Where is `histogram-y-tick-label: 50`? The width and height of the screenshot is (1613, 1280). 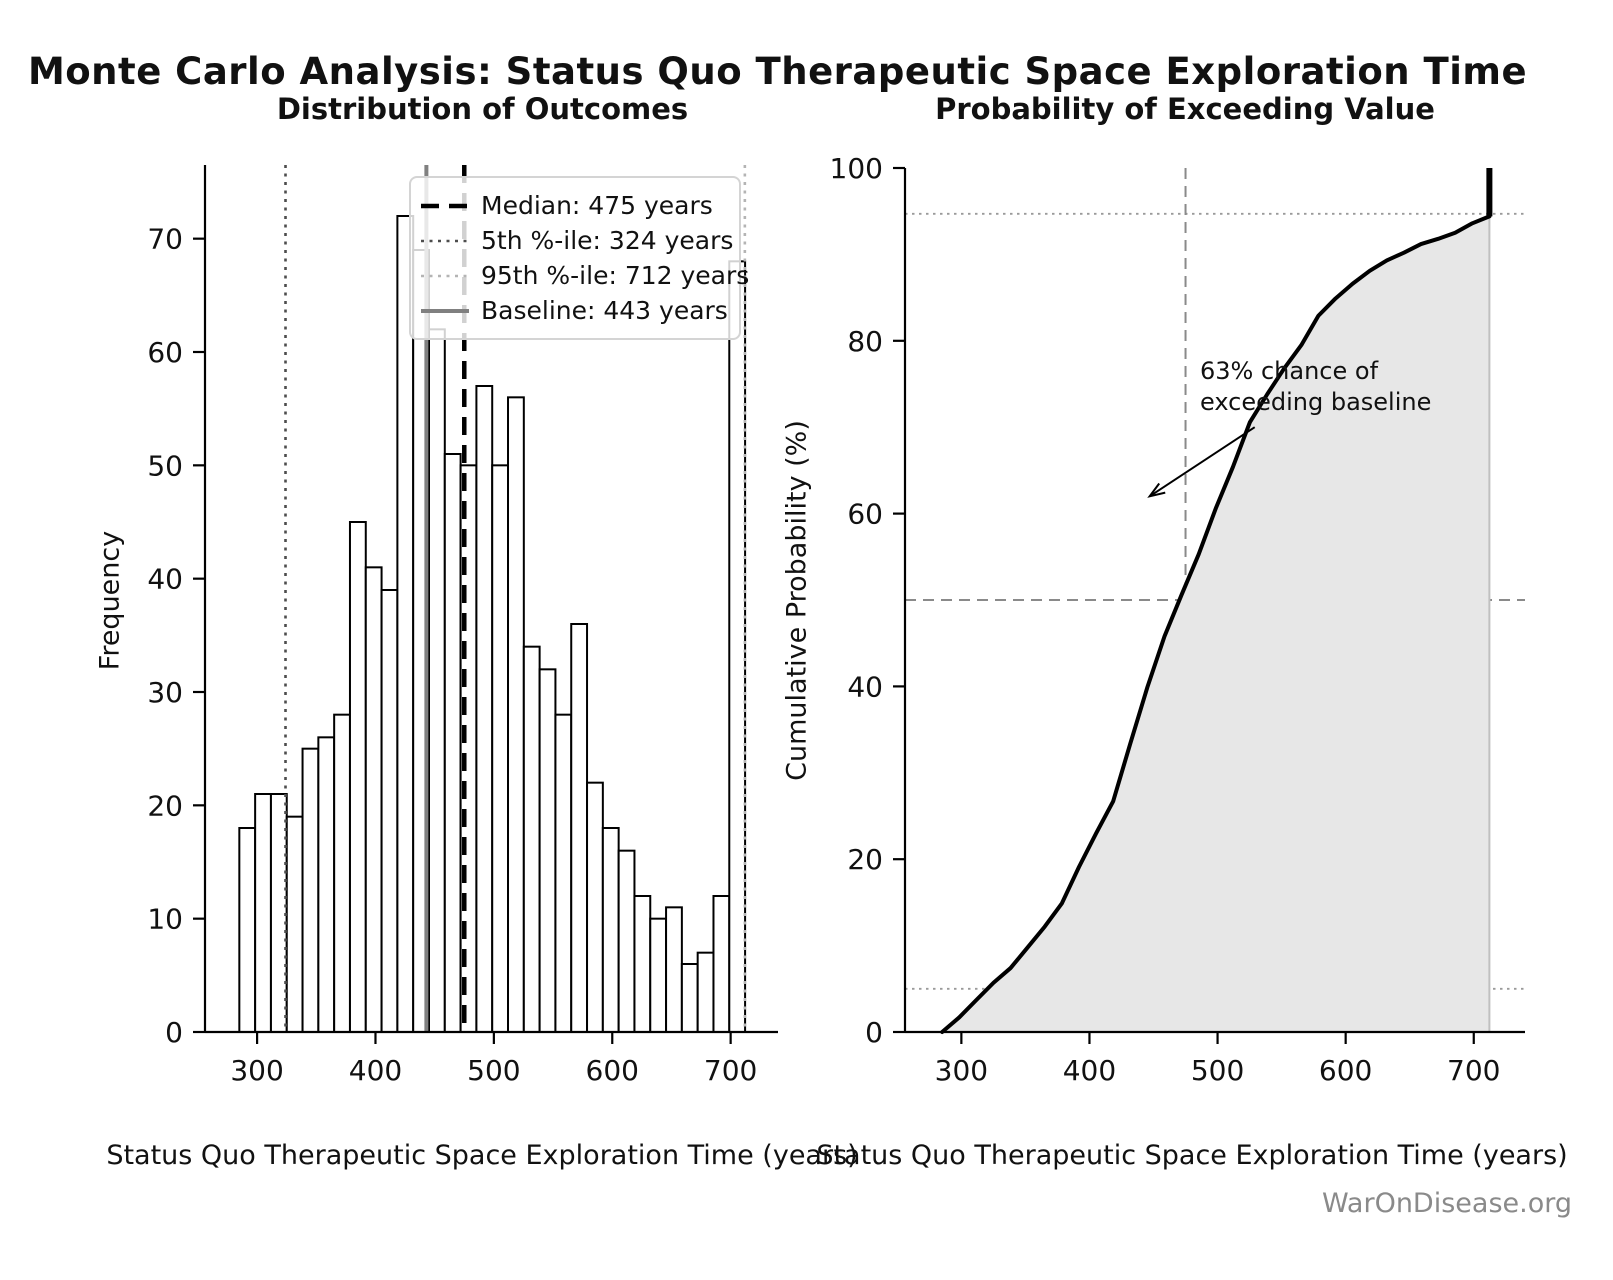 histogram-y-tick-label: 50 is located at coordinates (165, 465).